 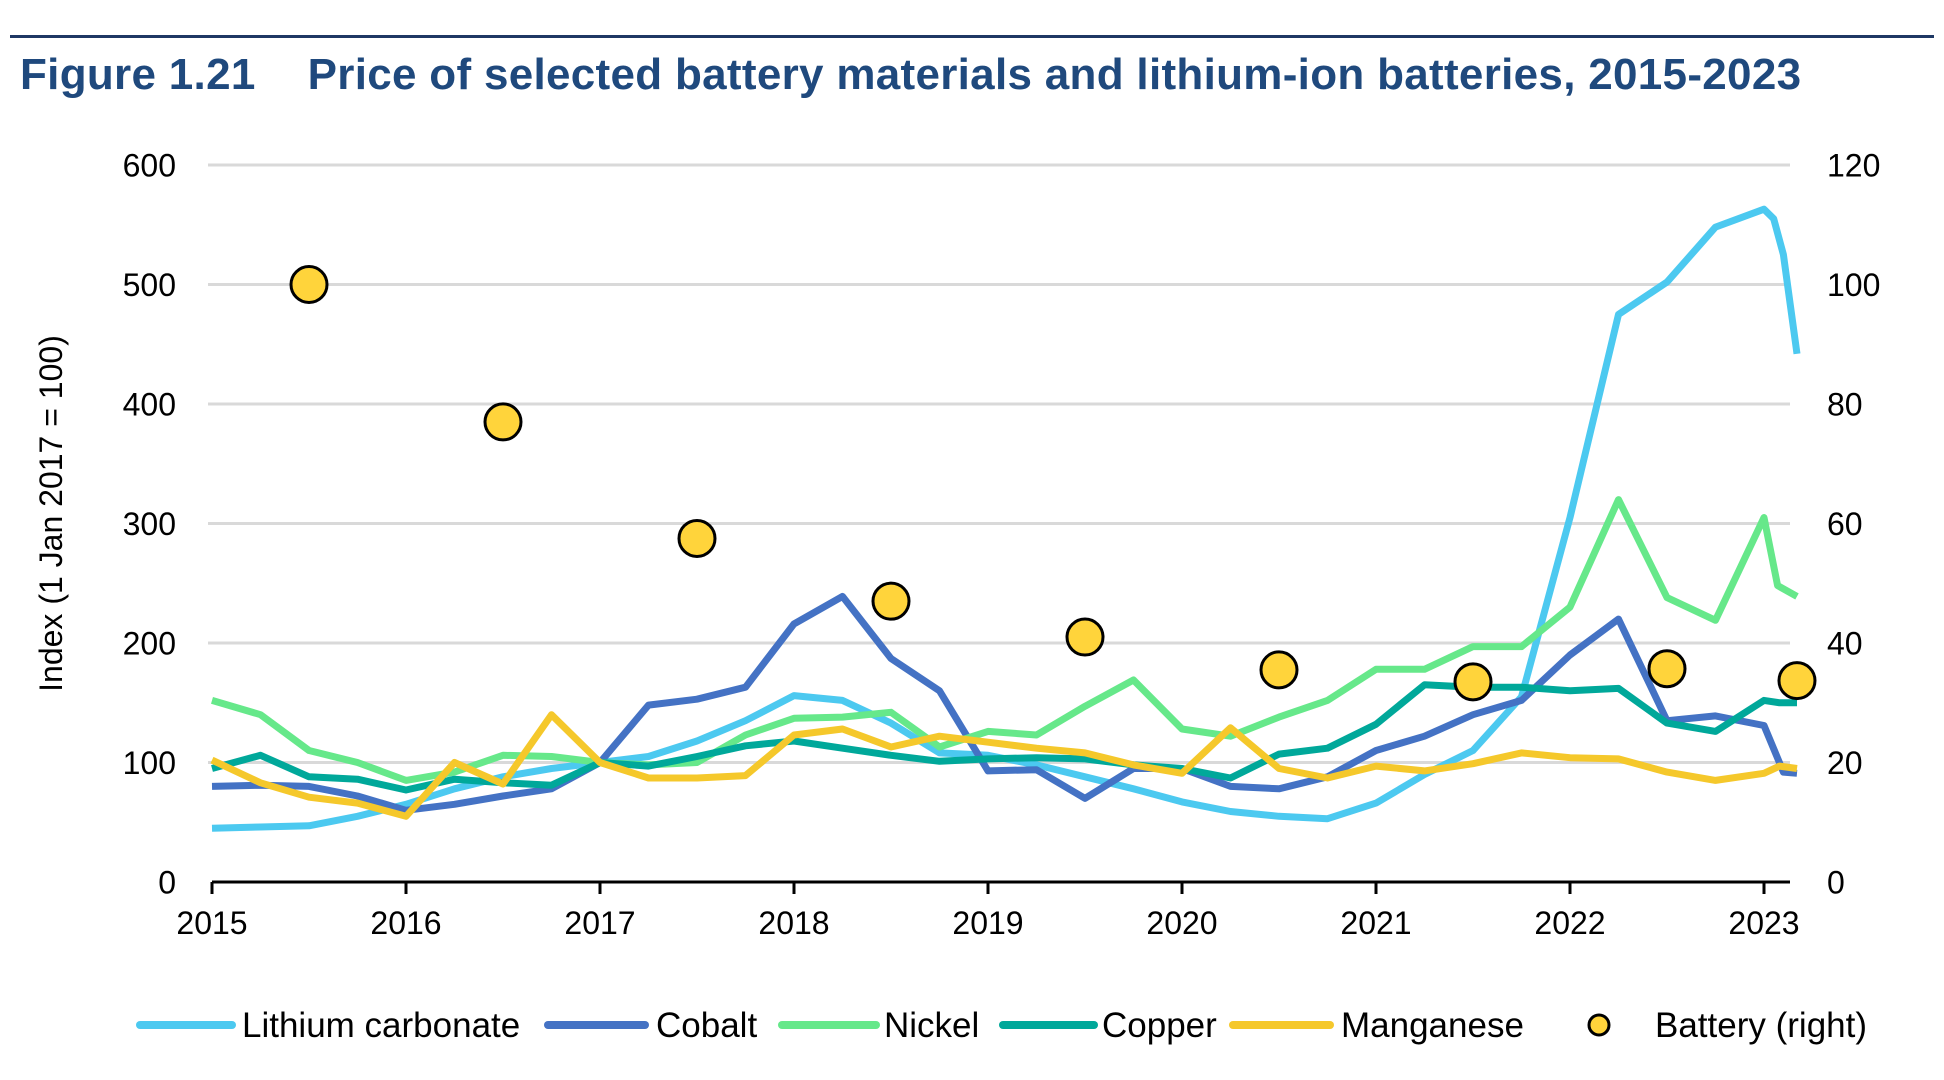 What do you see at coordinates (149, 524) in the screenshot?
I see `y-tick-label: 300` at bounding box center [149, 524].